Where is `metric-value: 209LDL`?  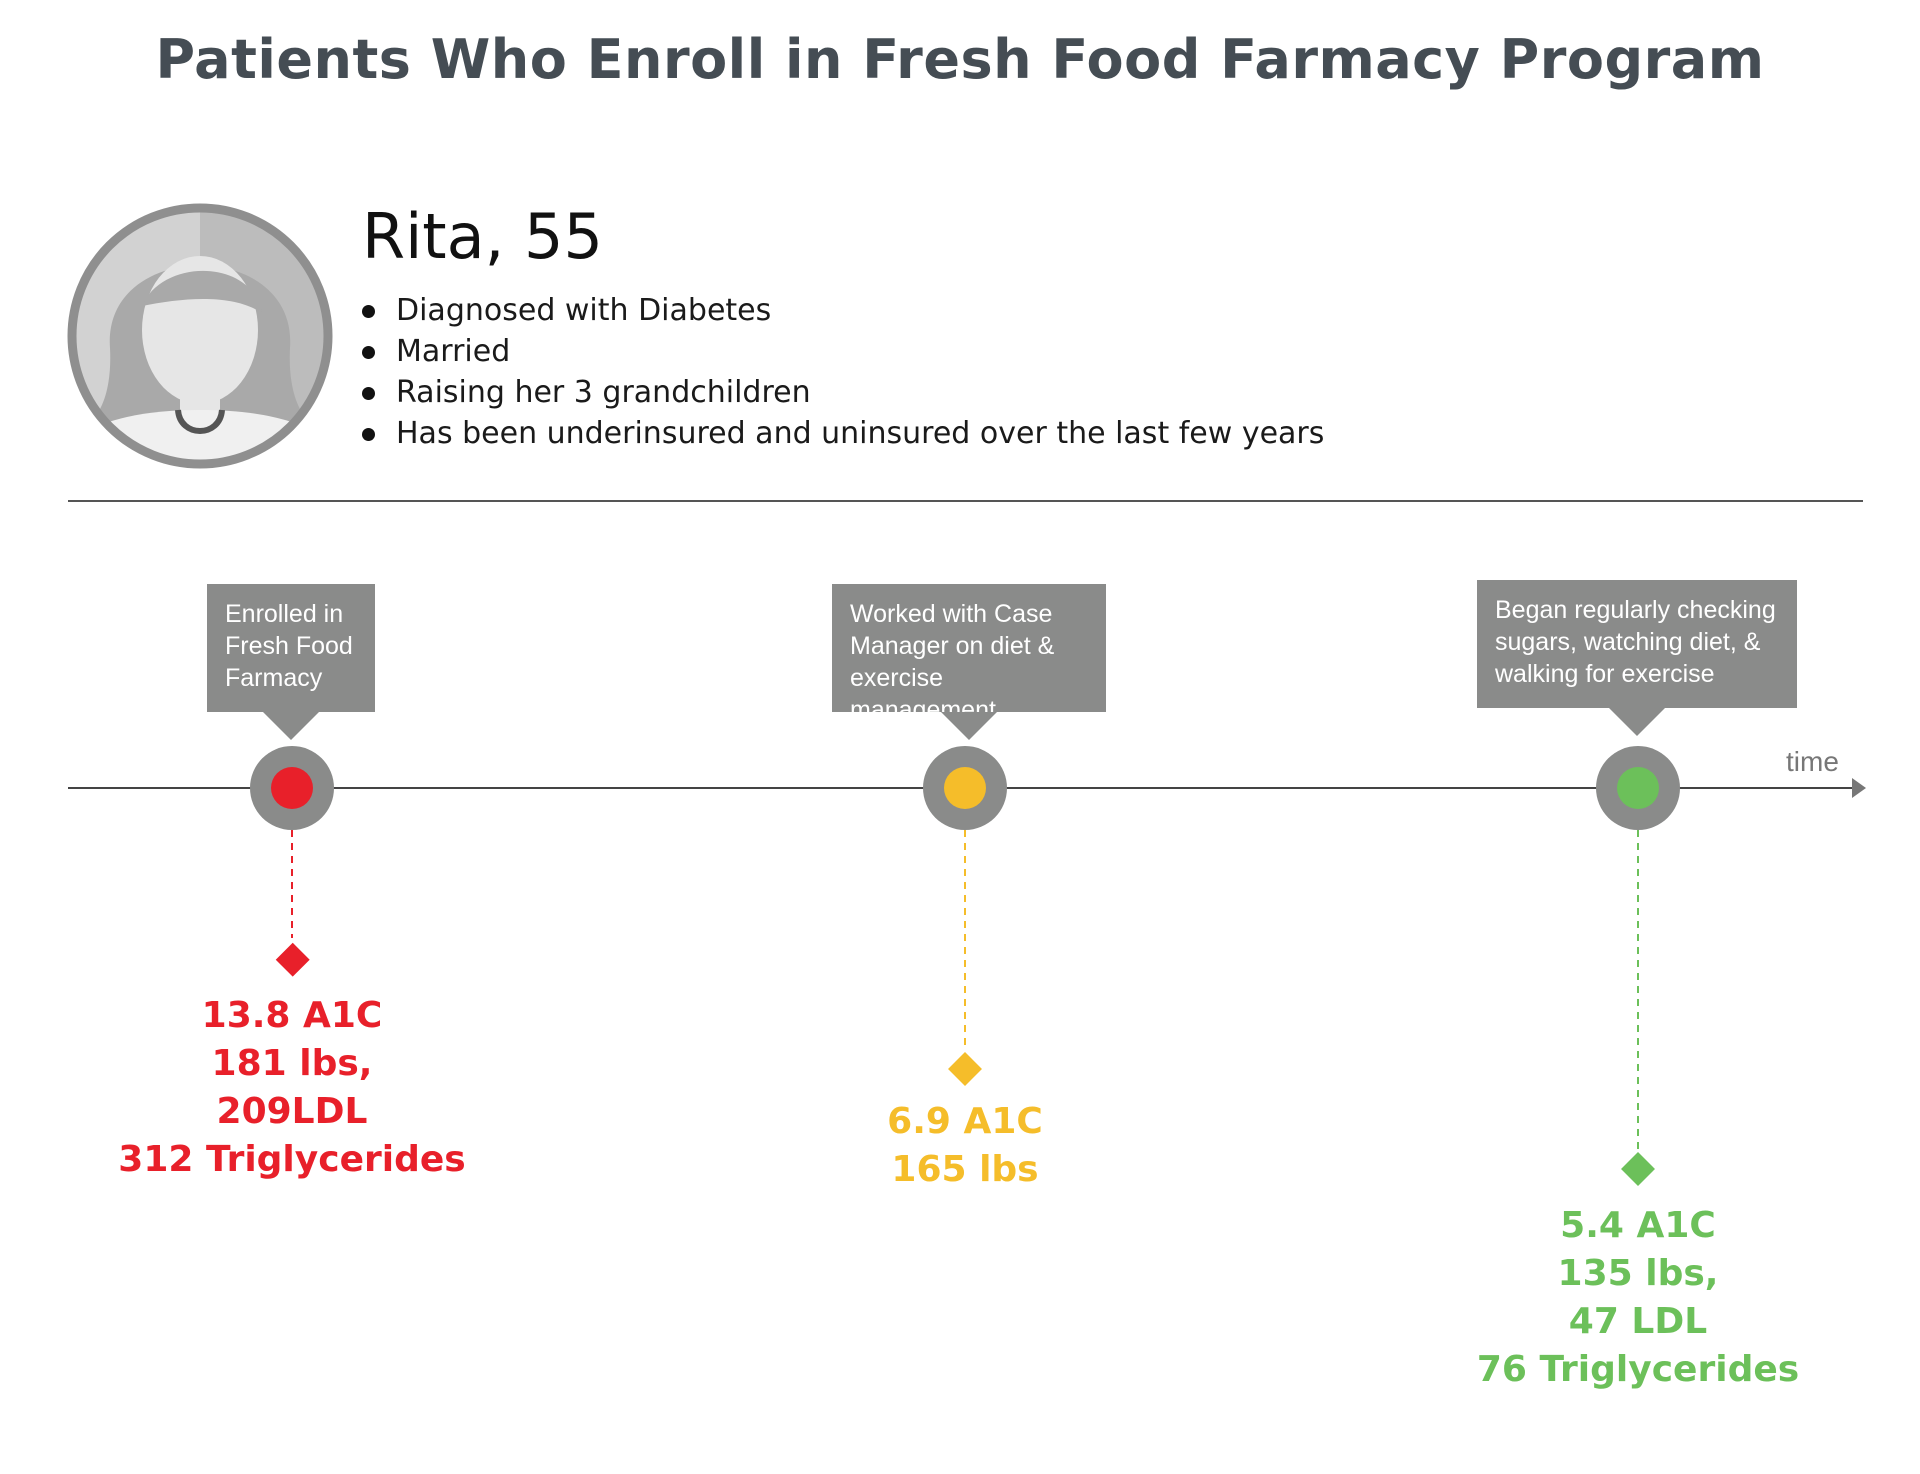 metric-value: 209LDL is located at coordinates (292, 1111).